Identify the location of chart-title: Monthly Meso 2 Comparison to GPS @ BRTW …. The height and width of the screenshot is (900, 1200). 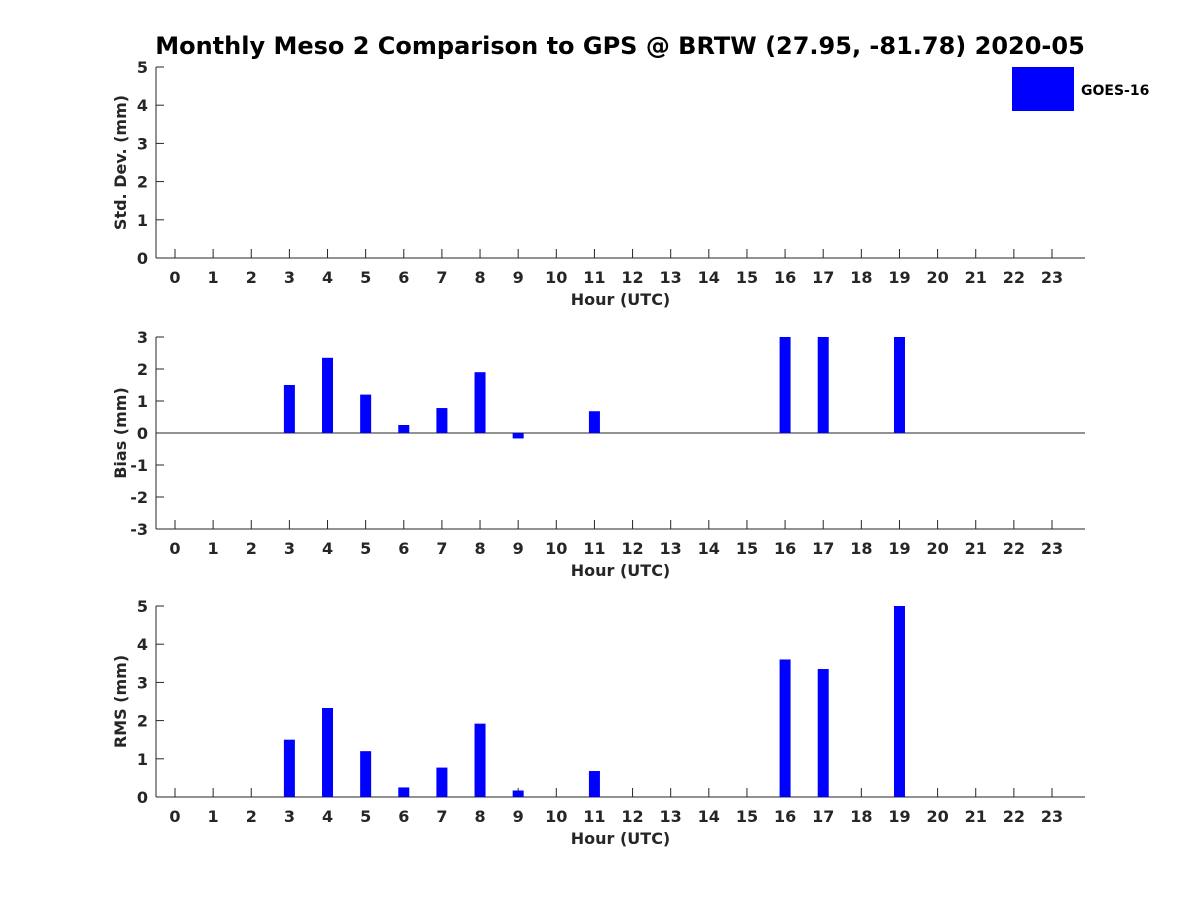
(620, 46).